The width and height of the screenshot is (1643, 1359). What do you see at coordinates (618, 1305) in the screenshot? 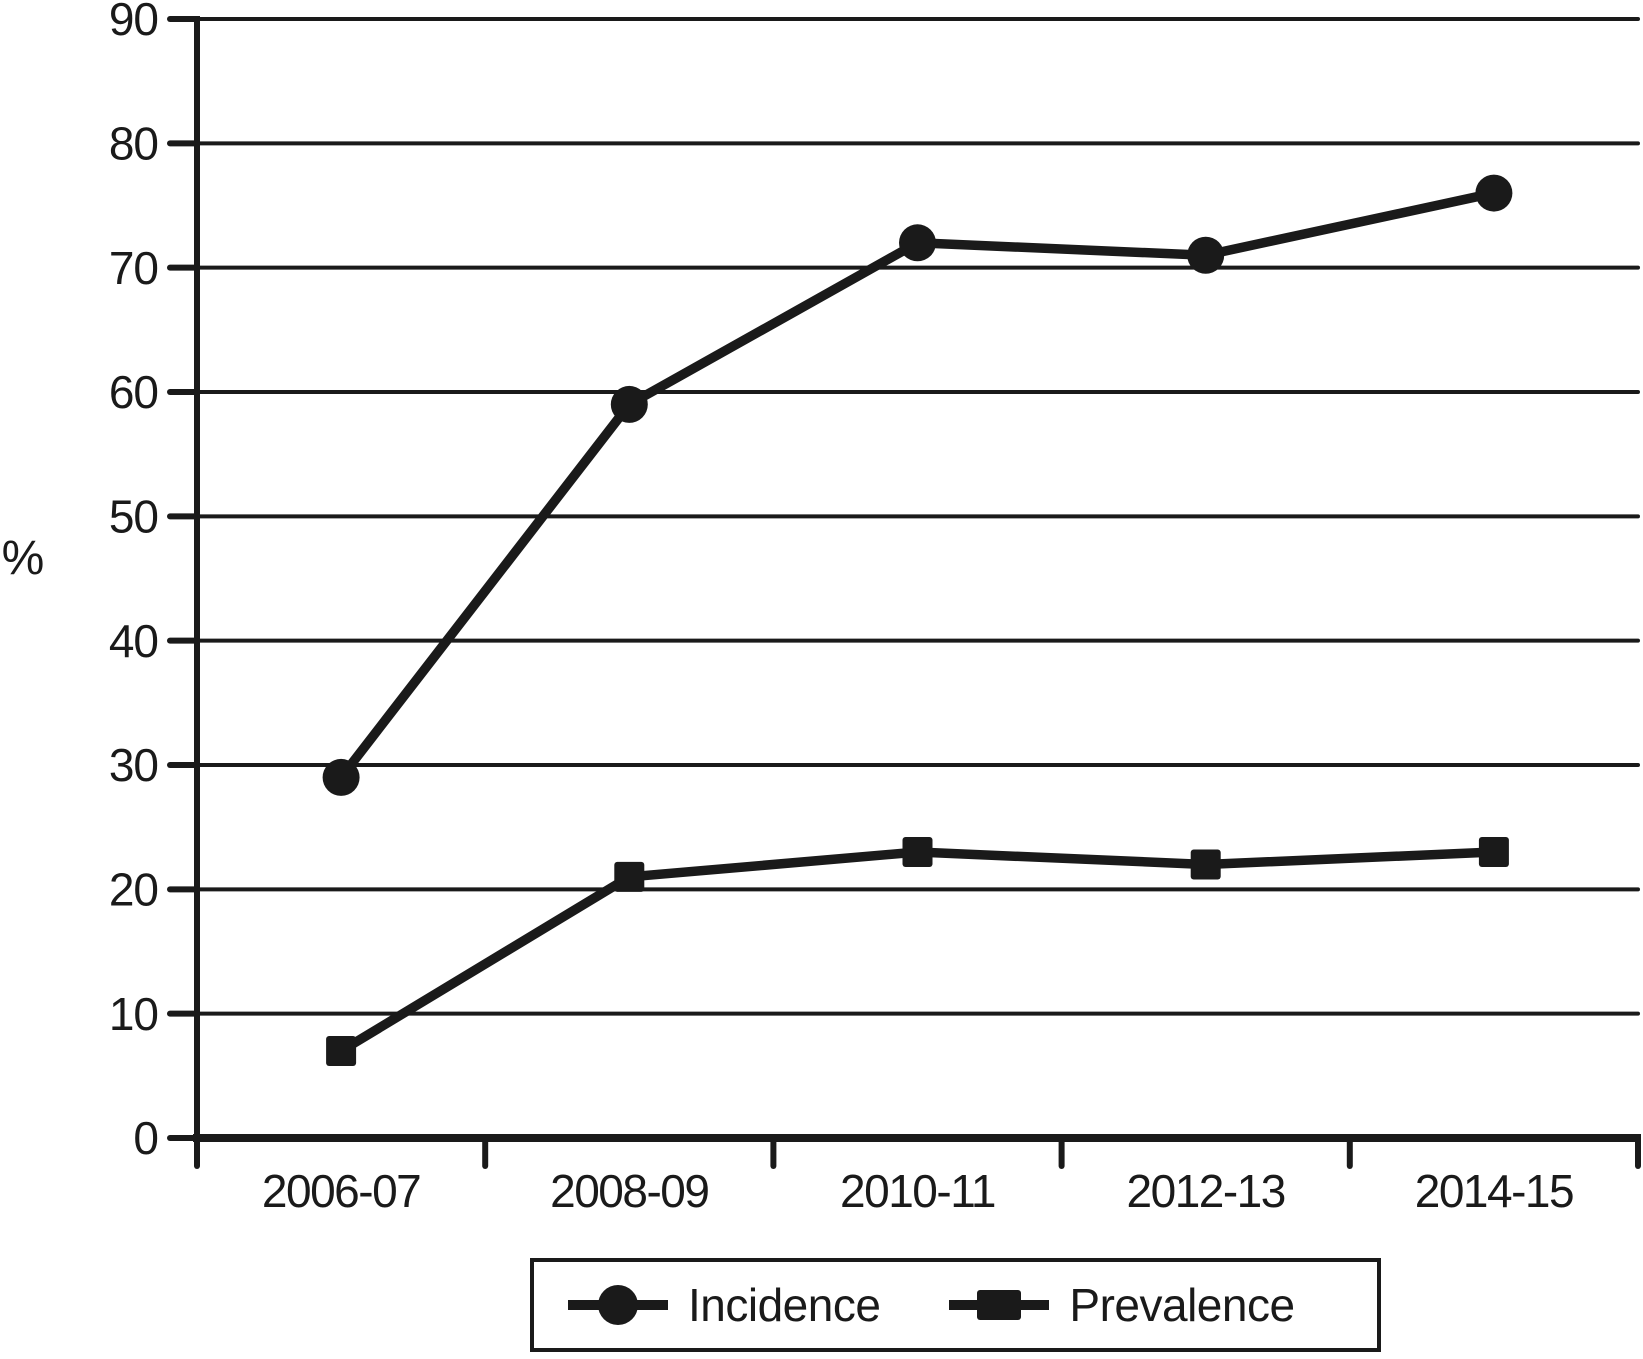
I see `incidence-line-circle-marker-icon` at bounding box center [618, 1305].